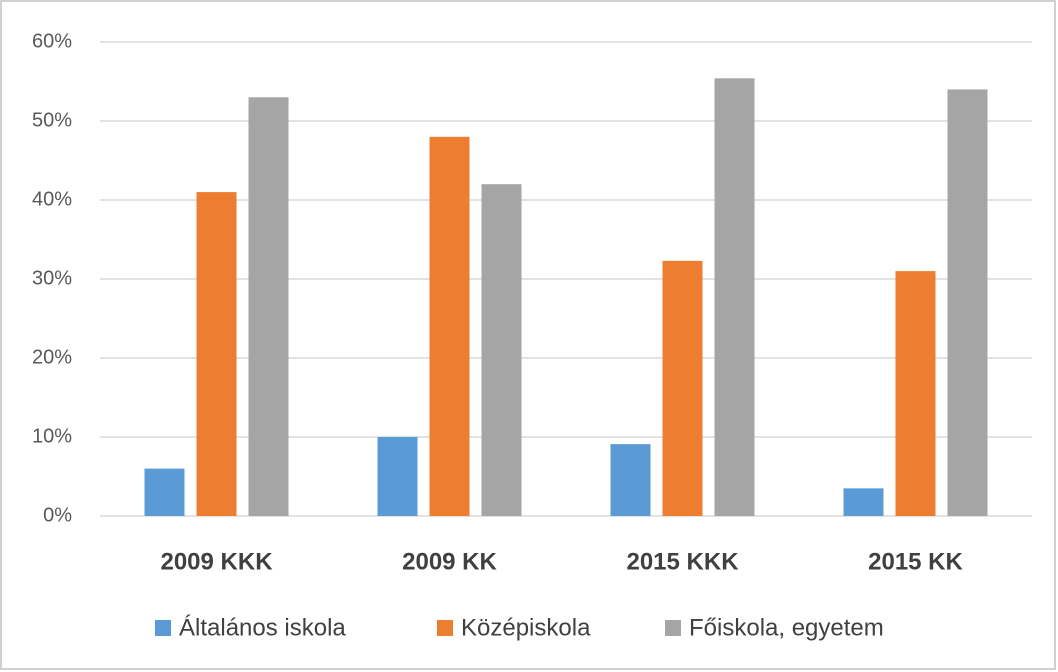 This screenshot has width=1058, height=672. Describe the element at coordinates (52, 120) in the screenshot. I see `y-tick-label: 50%` at that location.